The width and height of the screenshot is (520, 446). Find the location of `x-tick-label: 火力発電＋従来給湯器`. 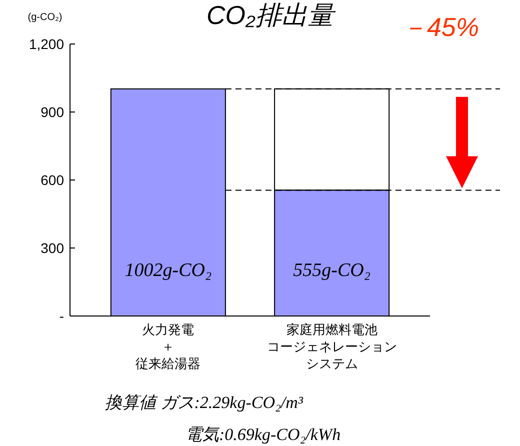

x-tick-label: 火力発電＋従来給湯器 is located at coordinates (168, 346).